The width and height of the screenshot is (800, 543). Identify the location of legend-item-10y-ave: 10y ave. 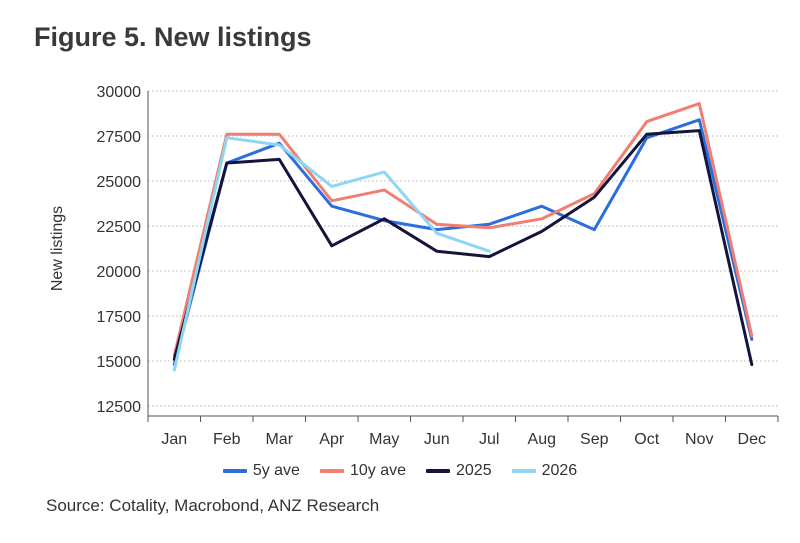
(362, 471).